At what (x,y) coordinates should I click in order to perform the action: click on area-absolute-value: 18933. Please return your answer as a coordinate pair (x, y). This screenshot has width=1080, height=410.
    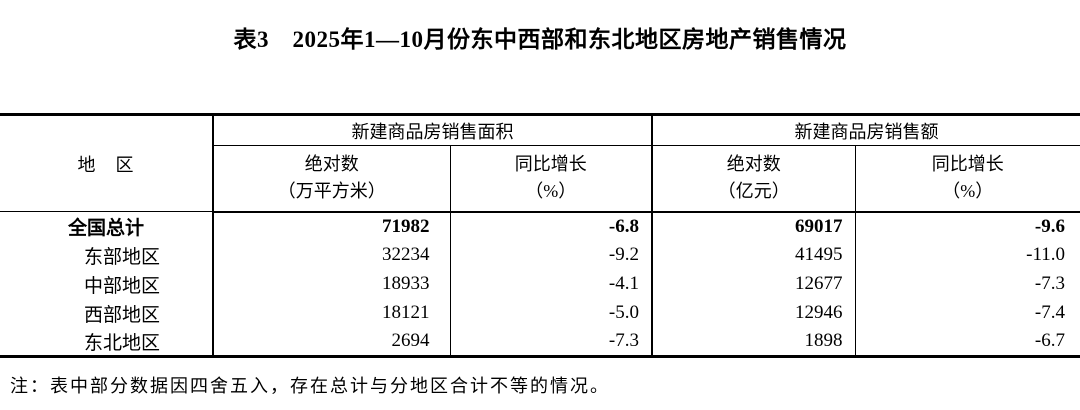
    Looking at the image, I should click on (332, 284).